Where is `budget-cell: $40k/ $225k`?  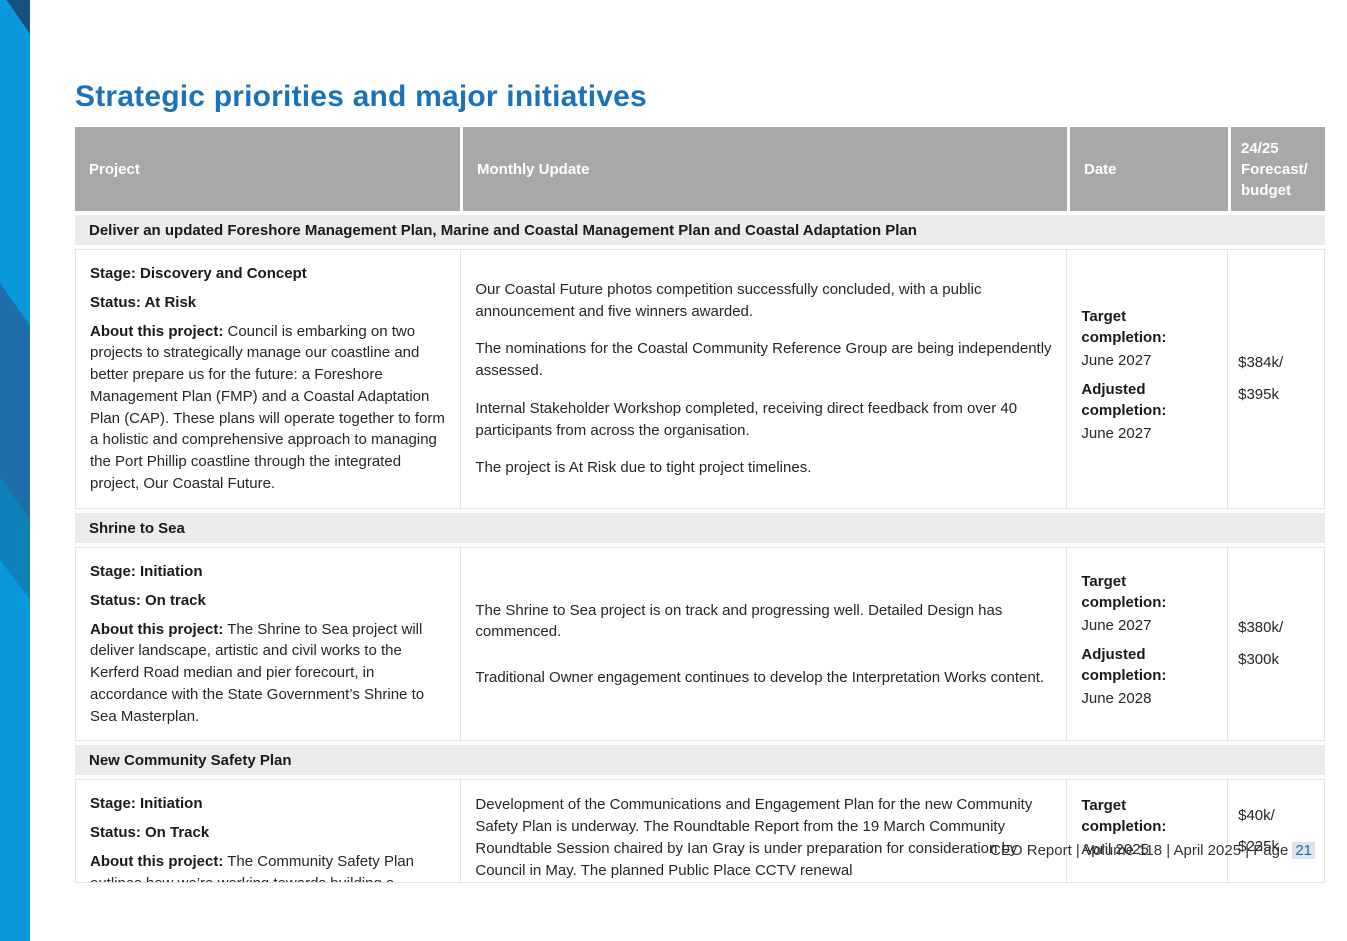 budget-cell: $40k/ $225k is located at coordinates (1275, 831).